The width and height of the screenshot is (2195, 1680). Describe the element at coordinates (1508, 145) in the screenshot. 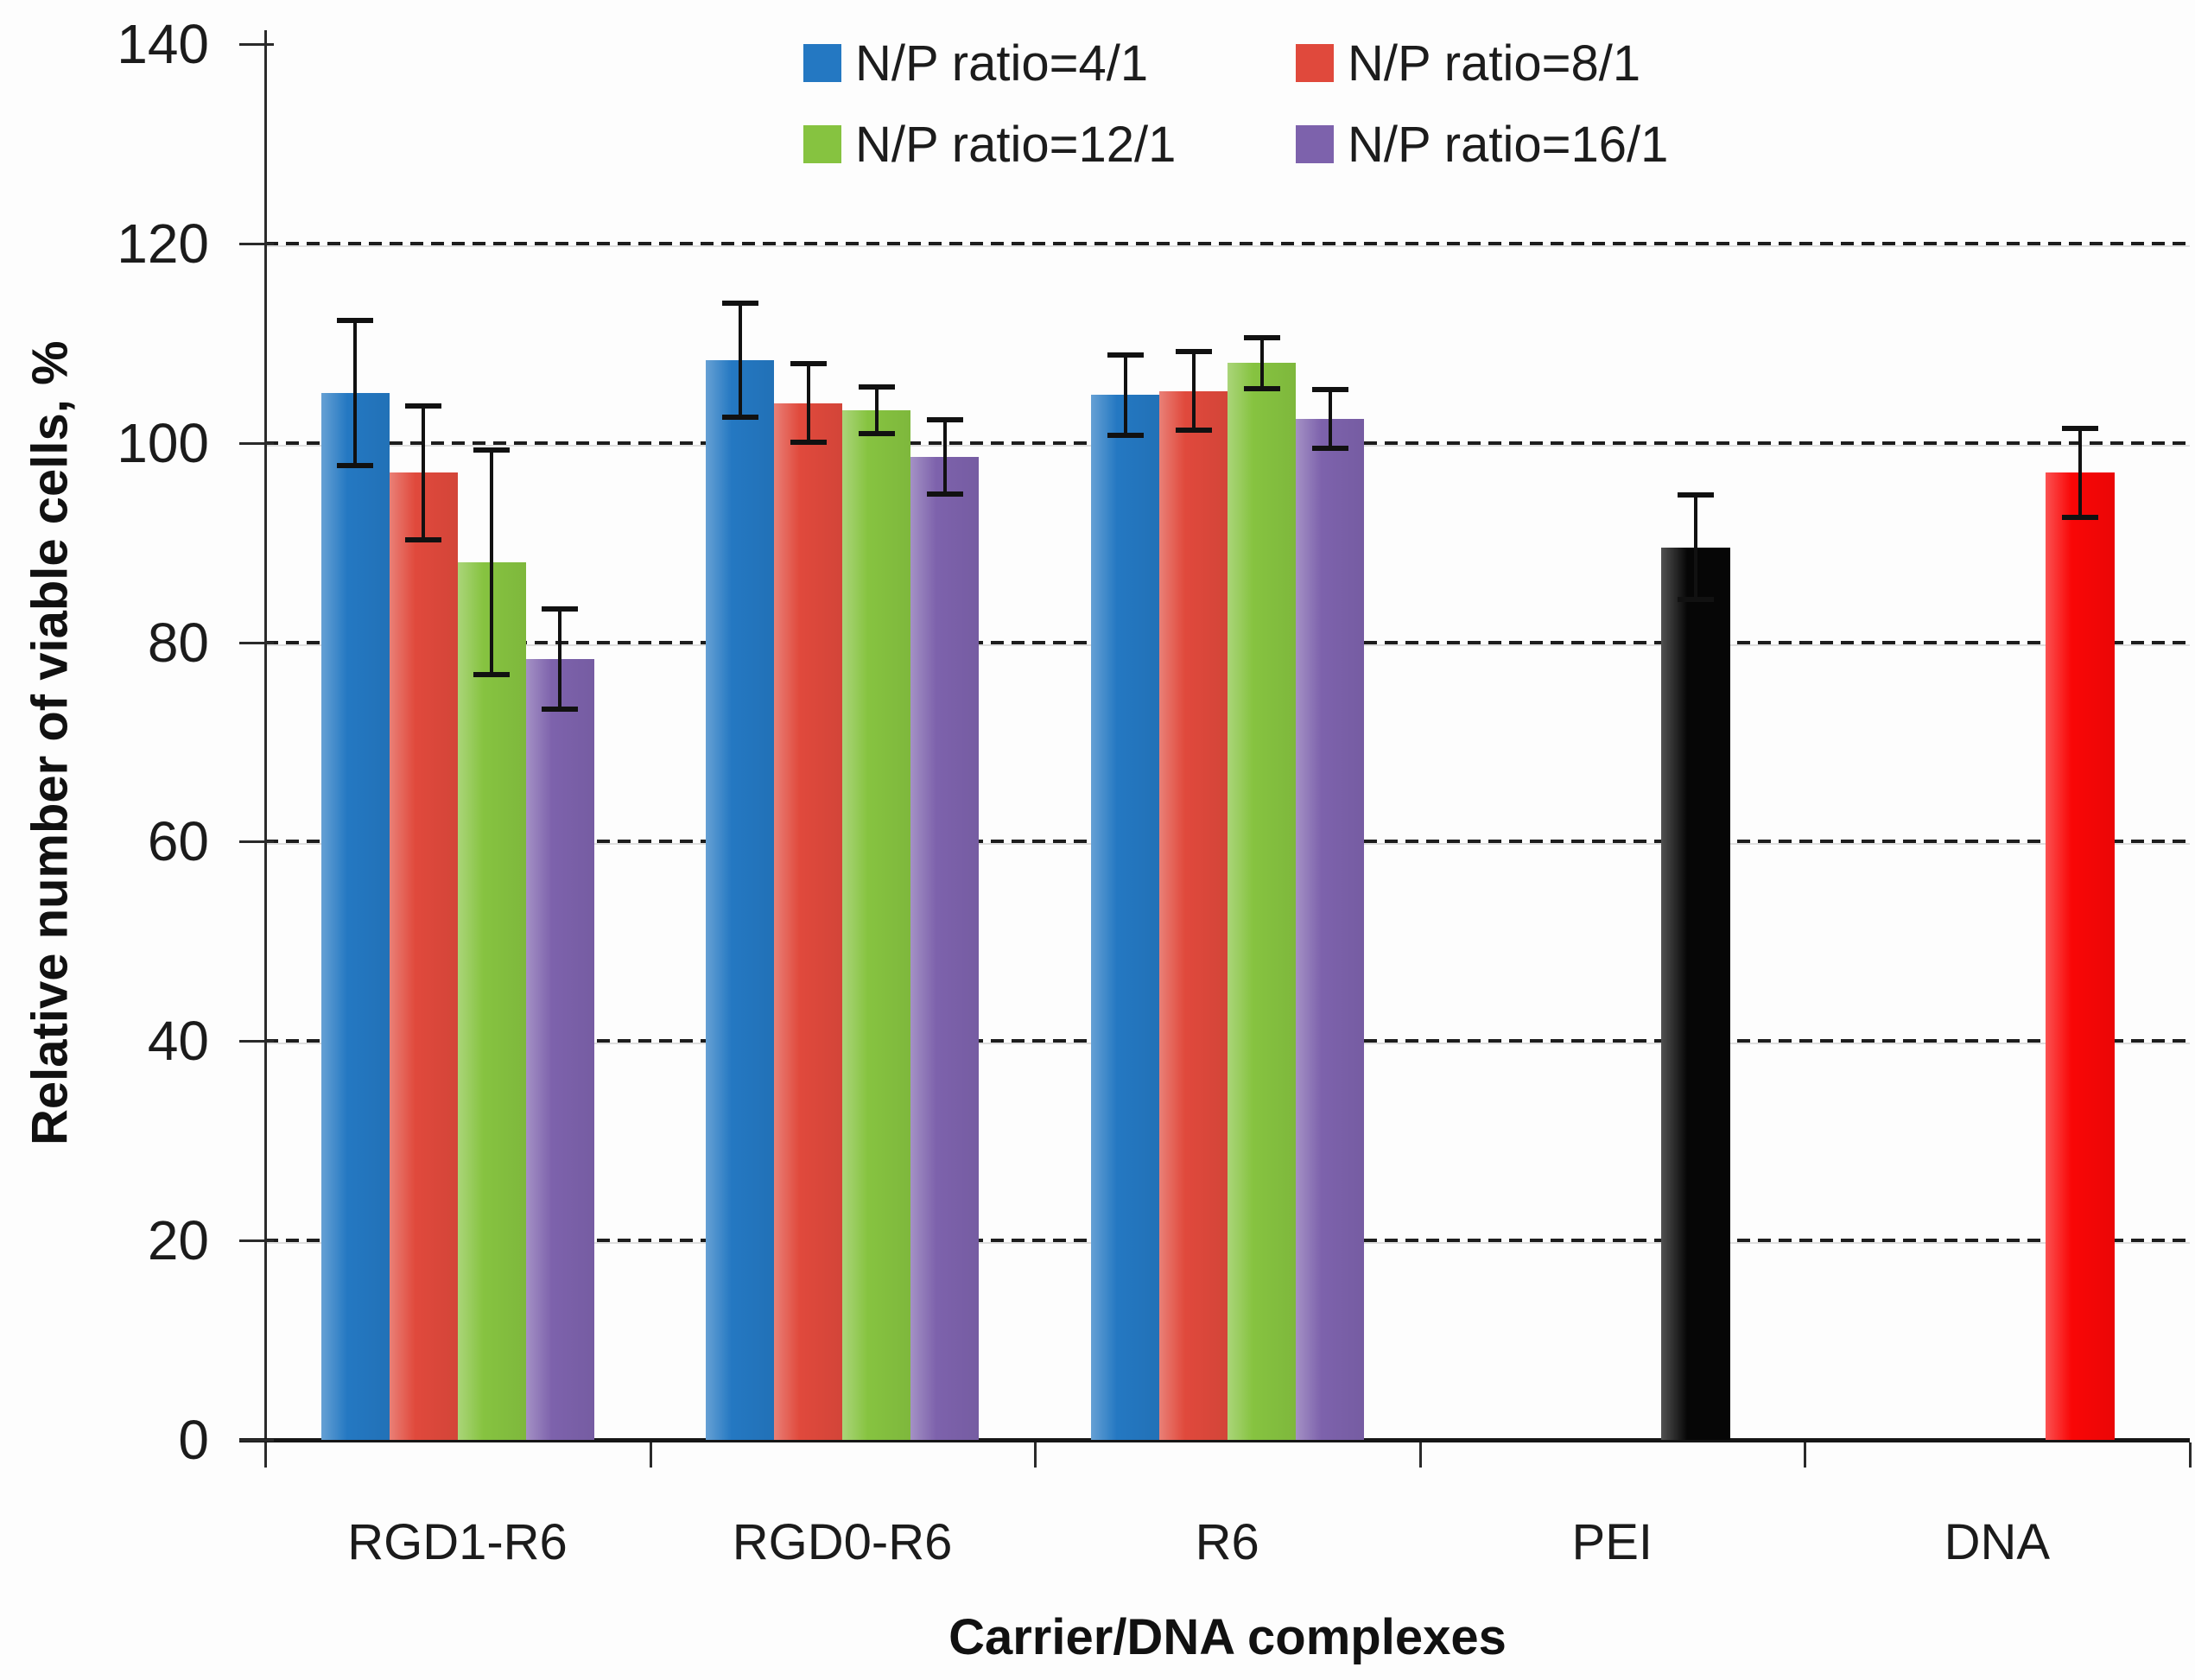

I see `legend-label: N/P ratio=16/1` at that location.